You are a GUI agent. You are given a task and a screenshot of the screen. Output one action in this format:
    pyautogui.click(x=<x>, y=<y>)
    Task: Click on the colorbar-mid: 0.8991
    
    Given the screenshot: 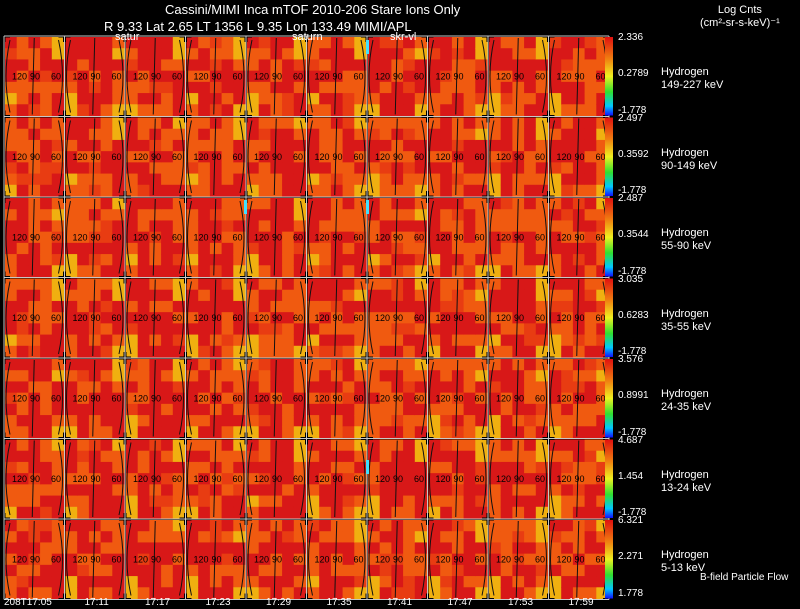 What is the action you would take?
    pyautogui.click(x=633, y=395)
    